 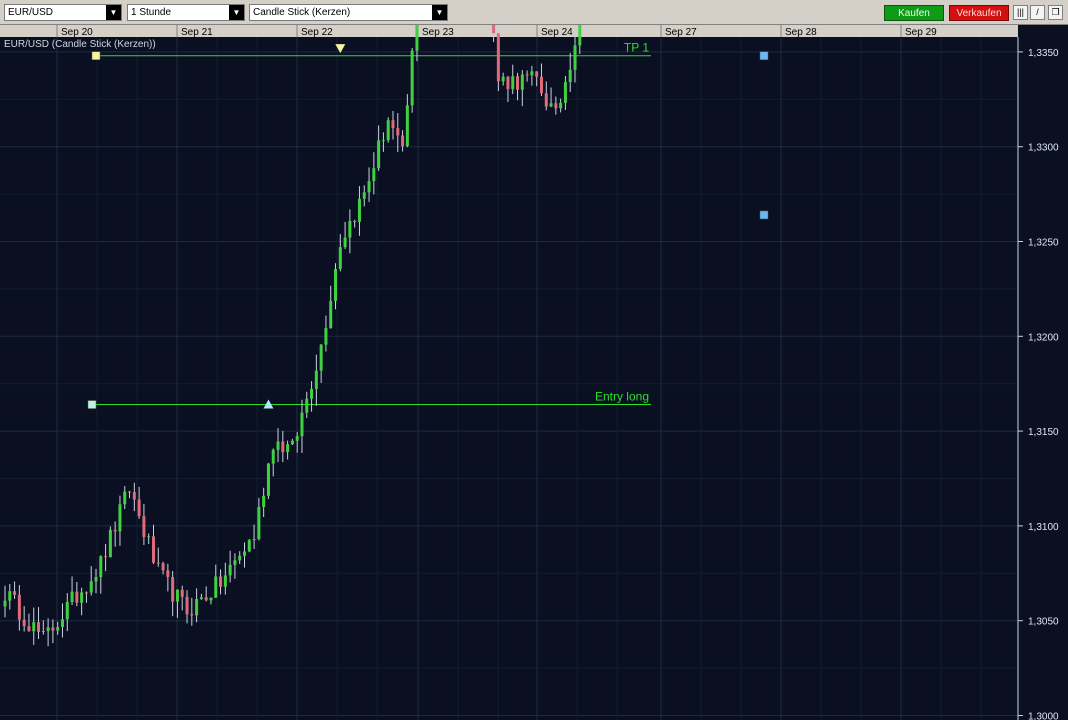 I want to click on y-tick-label: 1,3350, so click(x=1043, y=53).